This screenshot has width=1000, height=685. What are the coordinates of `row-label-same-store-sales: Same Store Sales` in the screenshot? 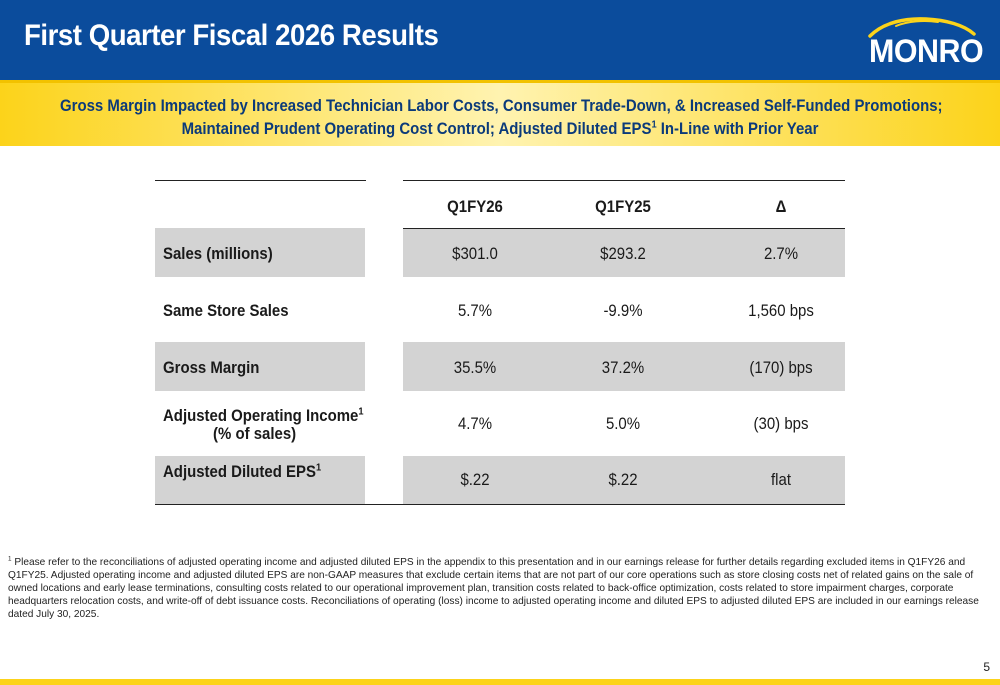 It's located at (226, 310).